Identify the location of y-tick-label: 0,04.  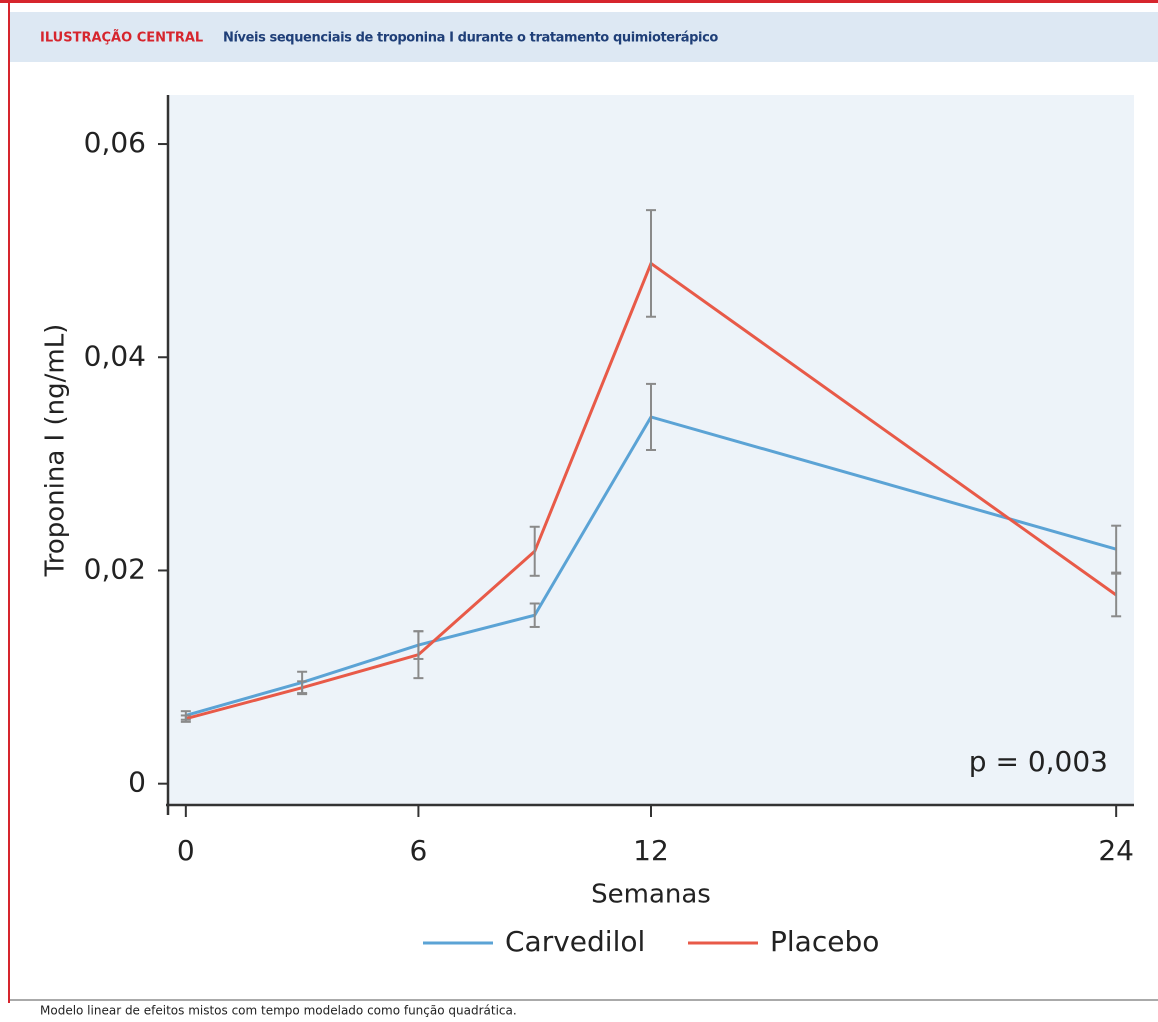
(115, 355).